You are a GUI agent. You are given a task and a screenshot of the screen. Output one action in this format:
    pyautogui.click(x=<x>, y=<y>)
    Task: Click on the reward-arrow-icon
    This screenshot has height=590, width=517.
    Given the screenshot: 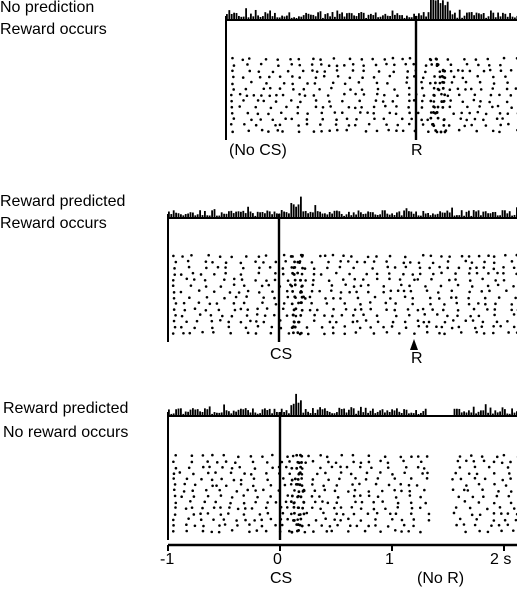 What is the action you would take?
    pyautogui.click(x=414, y=344)
    